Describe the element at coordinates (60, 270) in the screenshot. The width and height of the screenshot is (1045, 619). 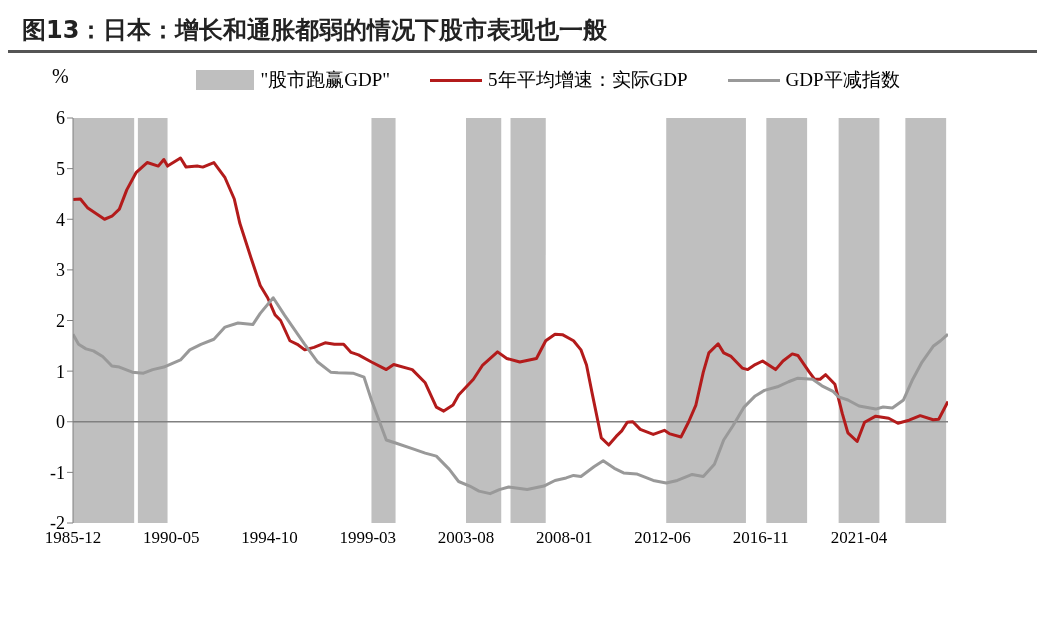
I see `y-tick-label: 3` at that location.